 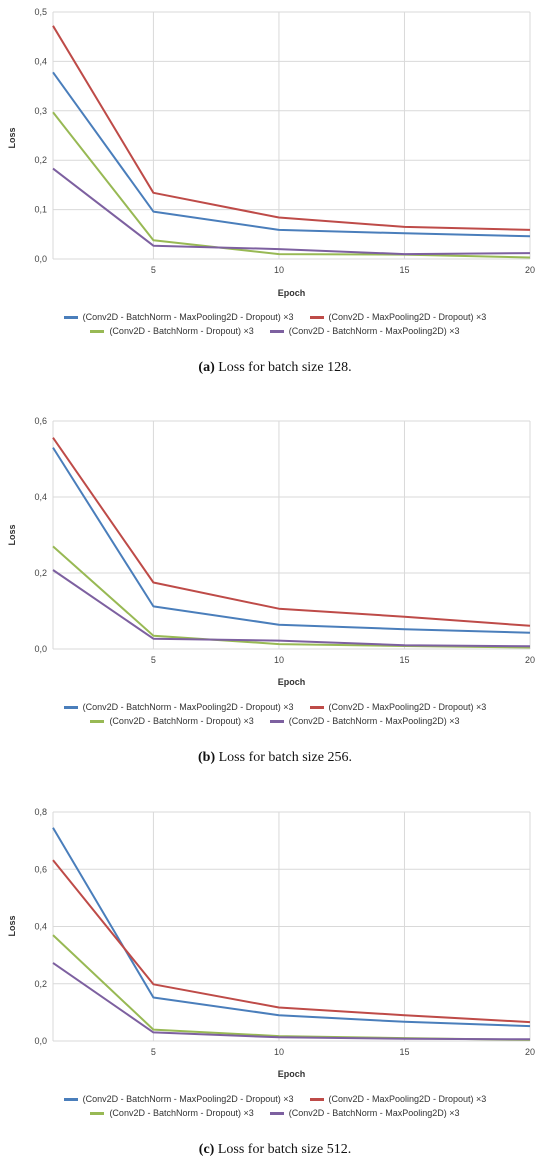 I want to click on y-tick-label: 0,8, so click(x=40, y=812).